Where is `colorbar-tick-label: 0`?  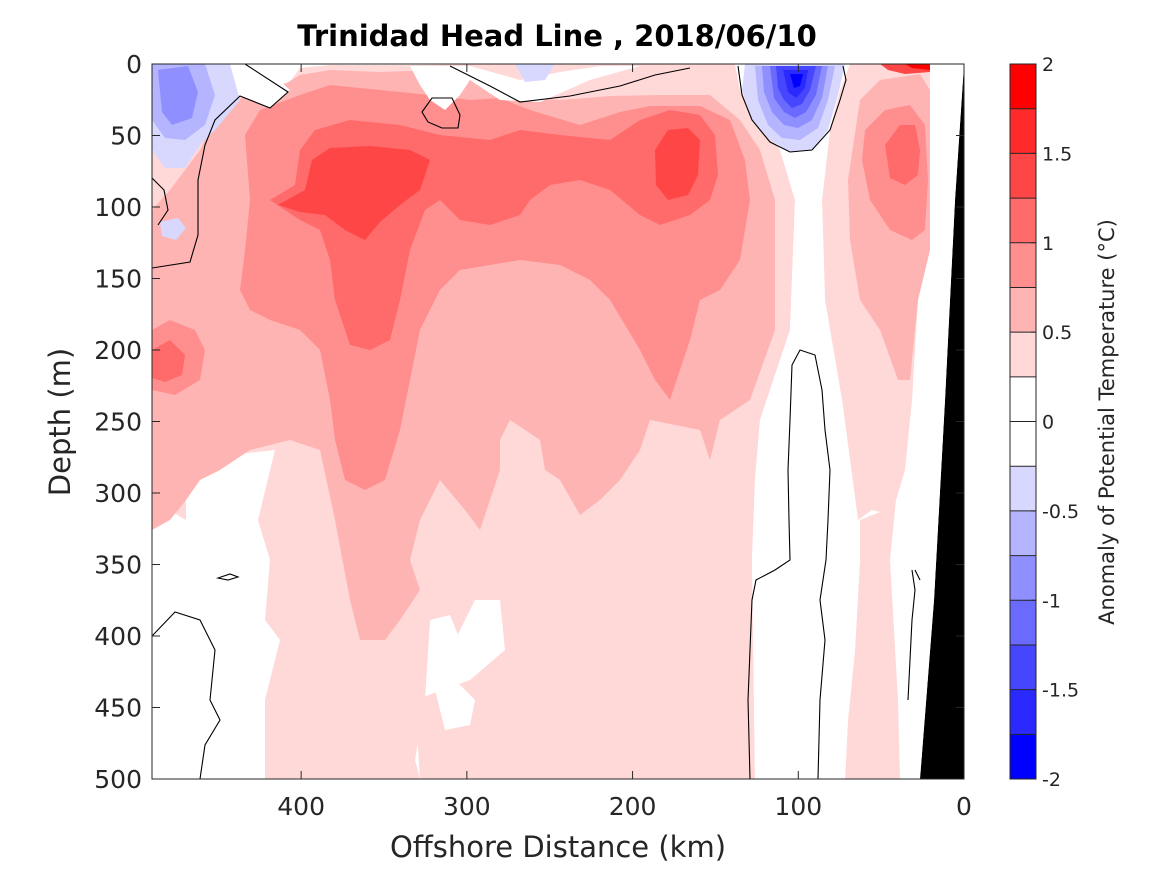 colorbar-tick-label: 0 is located at coordinates (1048, 423).